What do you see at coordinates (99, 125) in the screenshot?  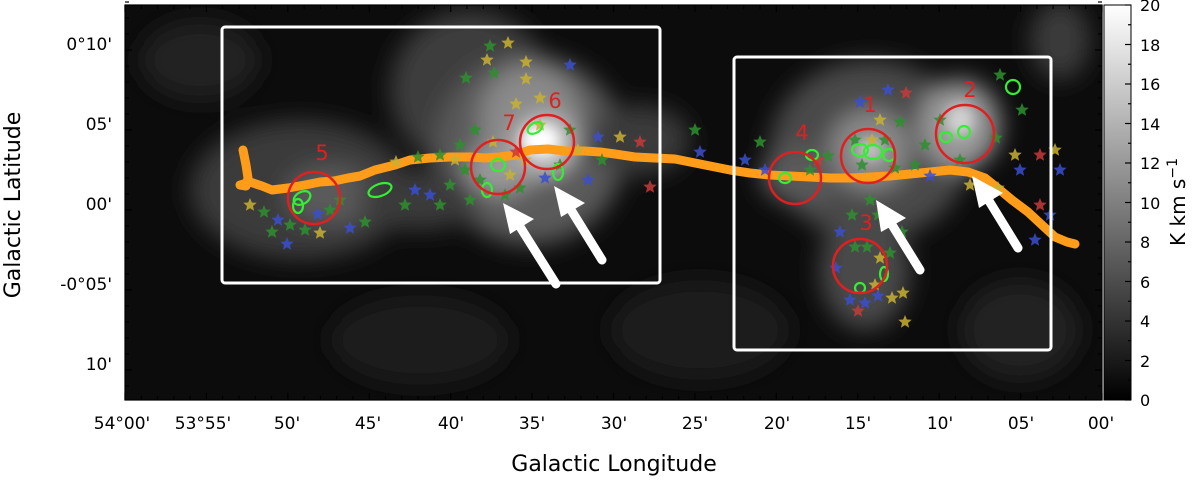 I see `y-tick-label: 05'` at bounding box center [99, 125].